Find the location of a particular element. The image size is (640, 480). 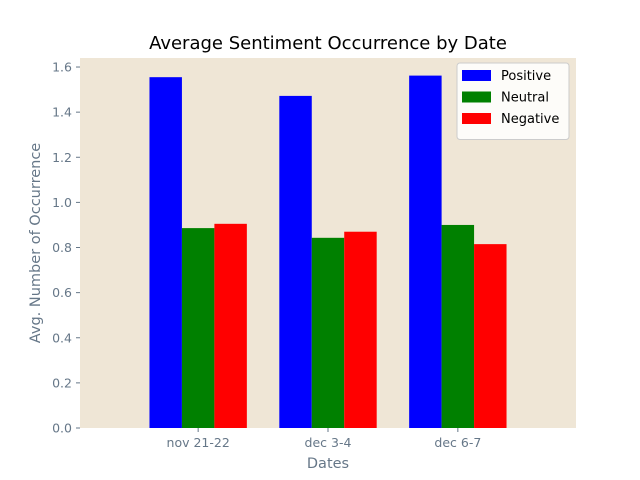

y-tick-label: 1.0 is located at coordinates (62, 202).